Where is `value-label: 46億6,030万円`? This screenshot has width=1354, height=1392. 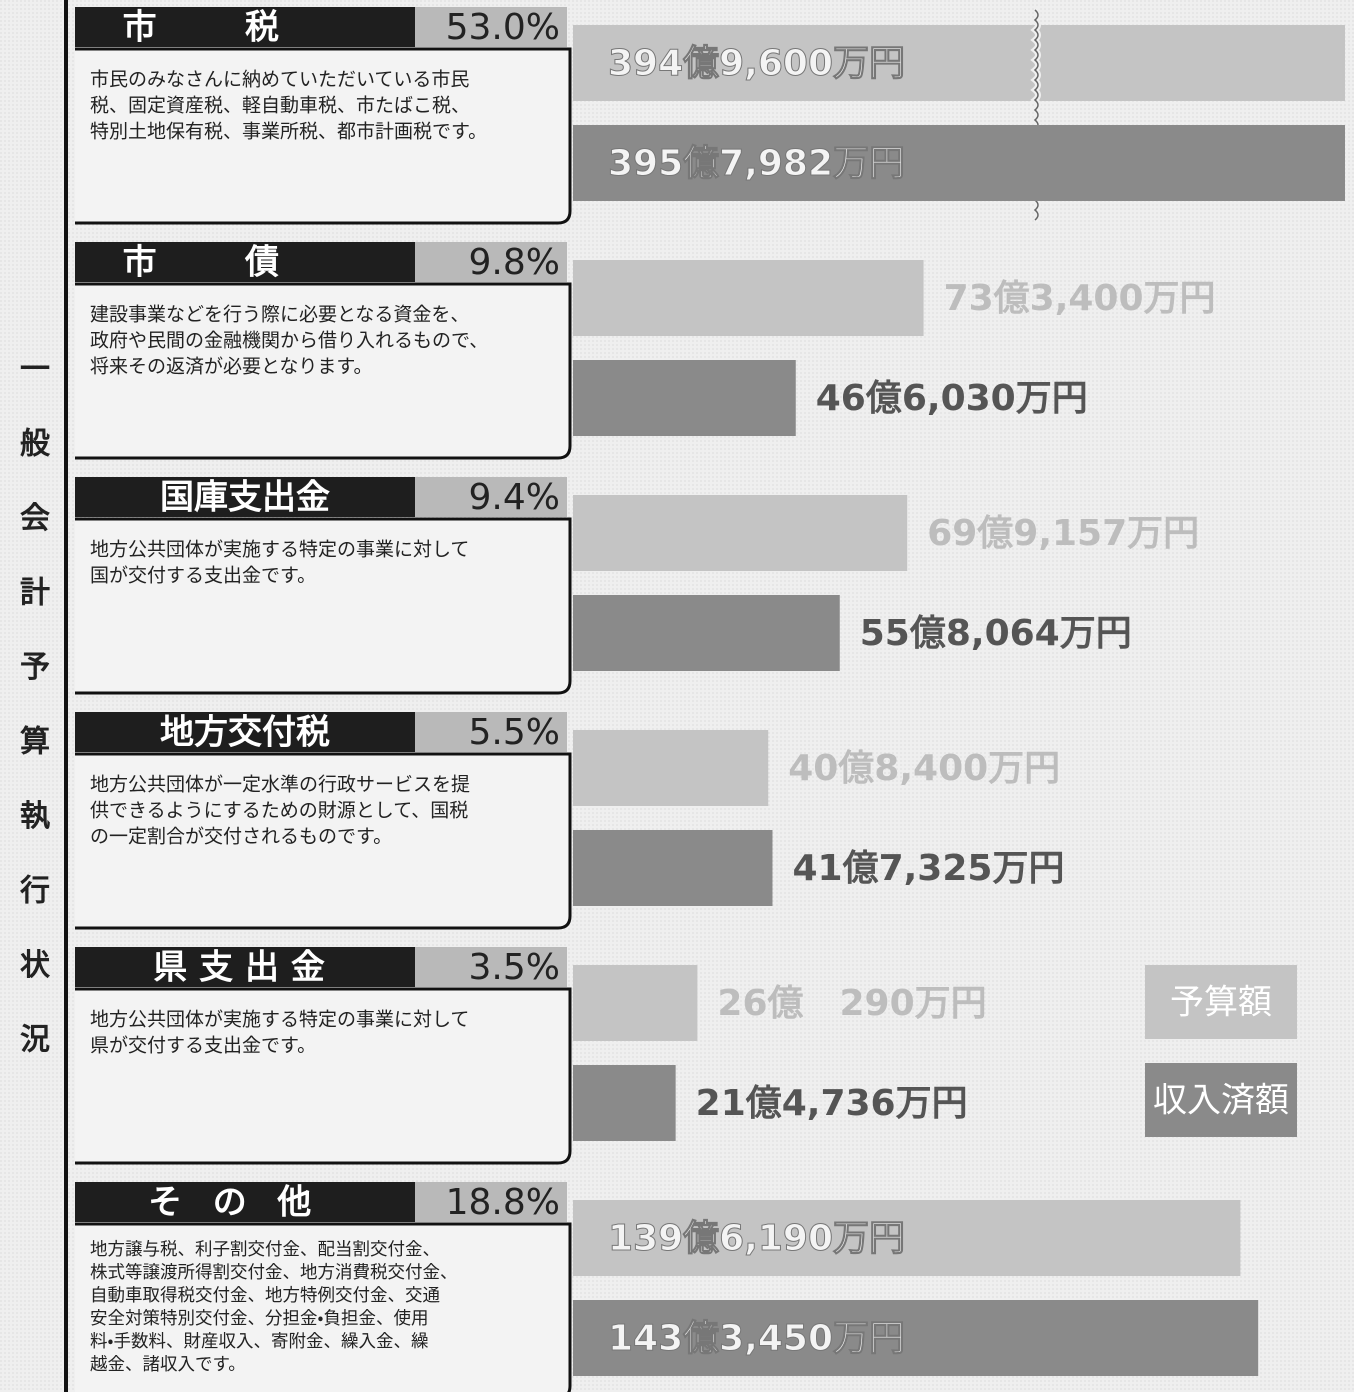
value-label: 46億6,030万円 is located at coordinates (952, 398).